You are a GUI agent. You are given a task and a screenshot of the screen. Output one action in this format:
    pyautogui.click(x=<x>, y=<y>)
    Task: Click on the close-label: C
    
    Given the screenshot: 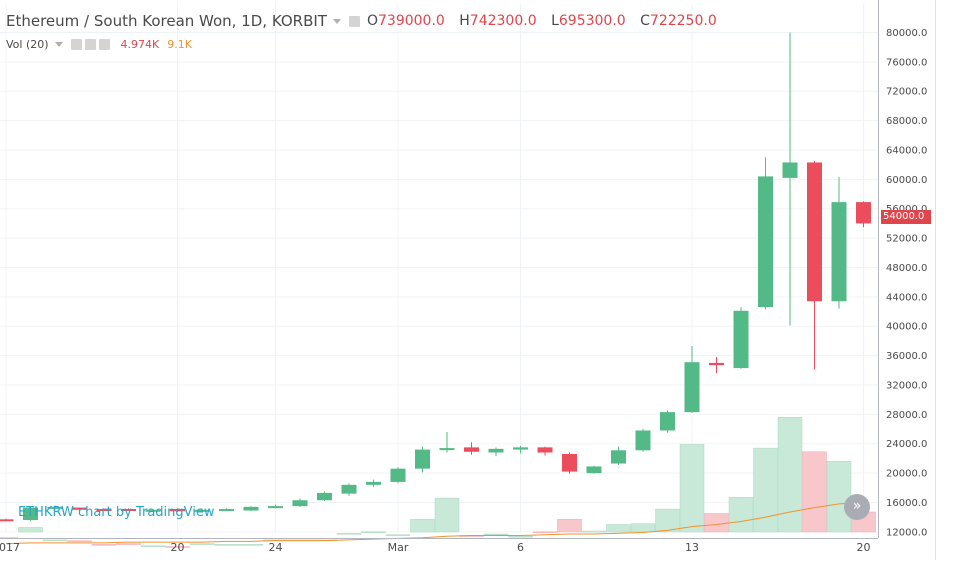 What is the action you would take?
    pyautogui.click(x=645, y=21)
    